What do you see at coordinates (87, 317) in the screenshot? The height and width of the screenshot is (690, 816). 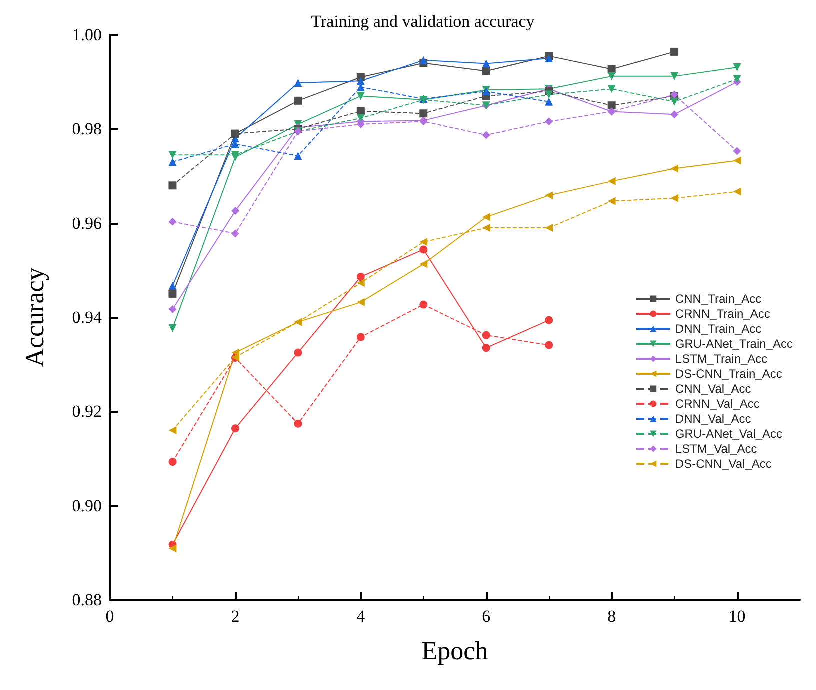 I see `y-tick-label: 0.94` at bounding box center [87, 317].